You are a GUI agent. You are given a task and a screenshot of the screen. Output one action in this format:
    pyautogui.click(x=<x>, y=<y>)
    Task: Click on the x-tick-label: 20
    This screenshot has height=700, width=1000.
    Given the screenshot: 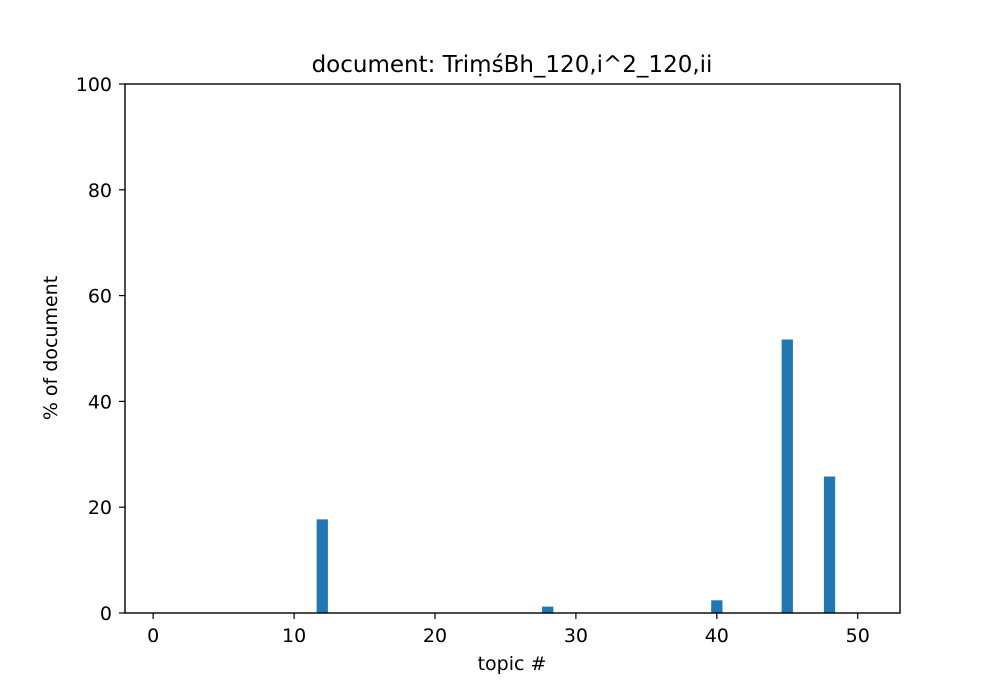 What is the action you would take?
    pyautogui.click(x=435, y=636)
    